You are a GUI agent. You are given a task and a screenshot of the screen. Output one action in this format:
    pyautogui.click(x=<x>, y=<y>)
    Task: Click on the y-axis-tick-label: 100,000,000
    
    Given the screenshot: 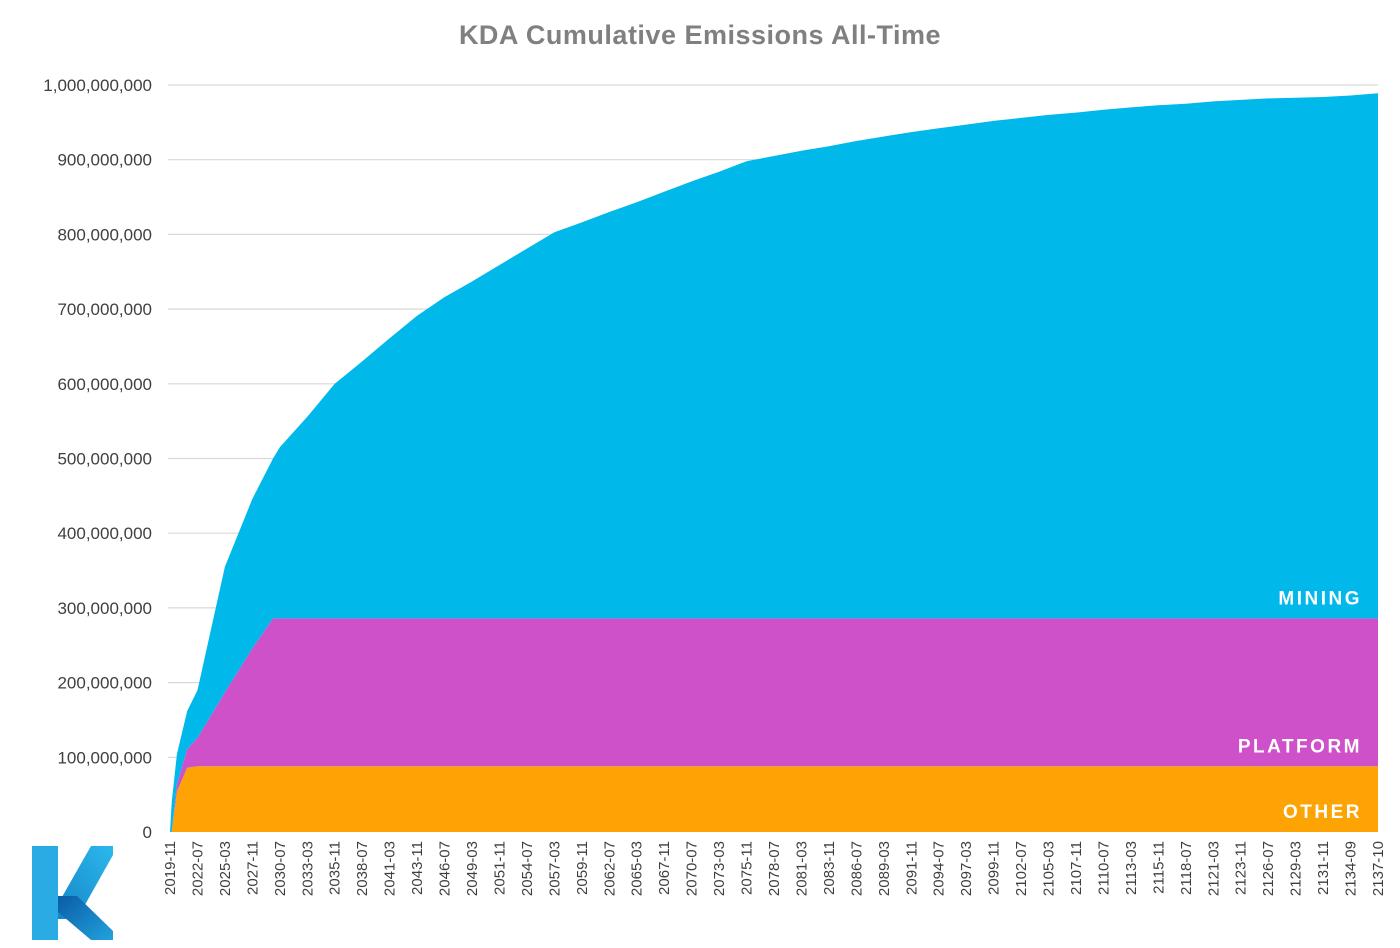 What is the action you would take?
    pyautogui.click(x=104, y=757)
    